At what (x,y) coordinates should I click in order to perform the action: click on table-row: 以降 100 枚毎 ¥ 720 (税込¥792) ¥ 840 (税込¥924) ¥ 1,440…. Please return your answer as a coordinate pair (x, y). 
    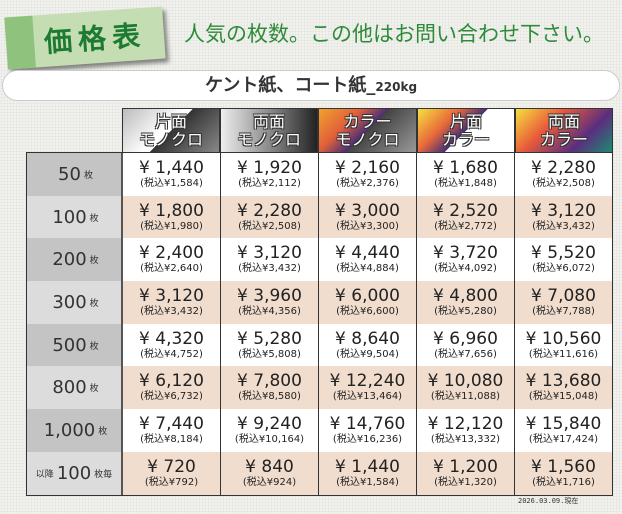
    Looking at the image, I should click on (319, 473).